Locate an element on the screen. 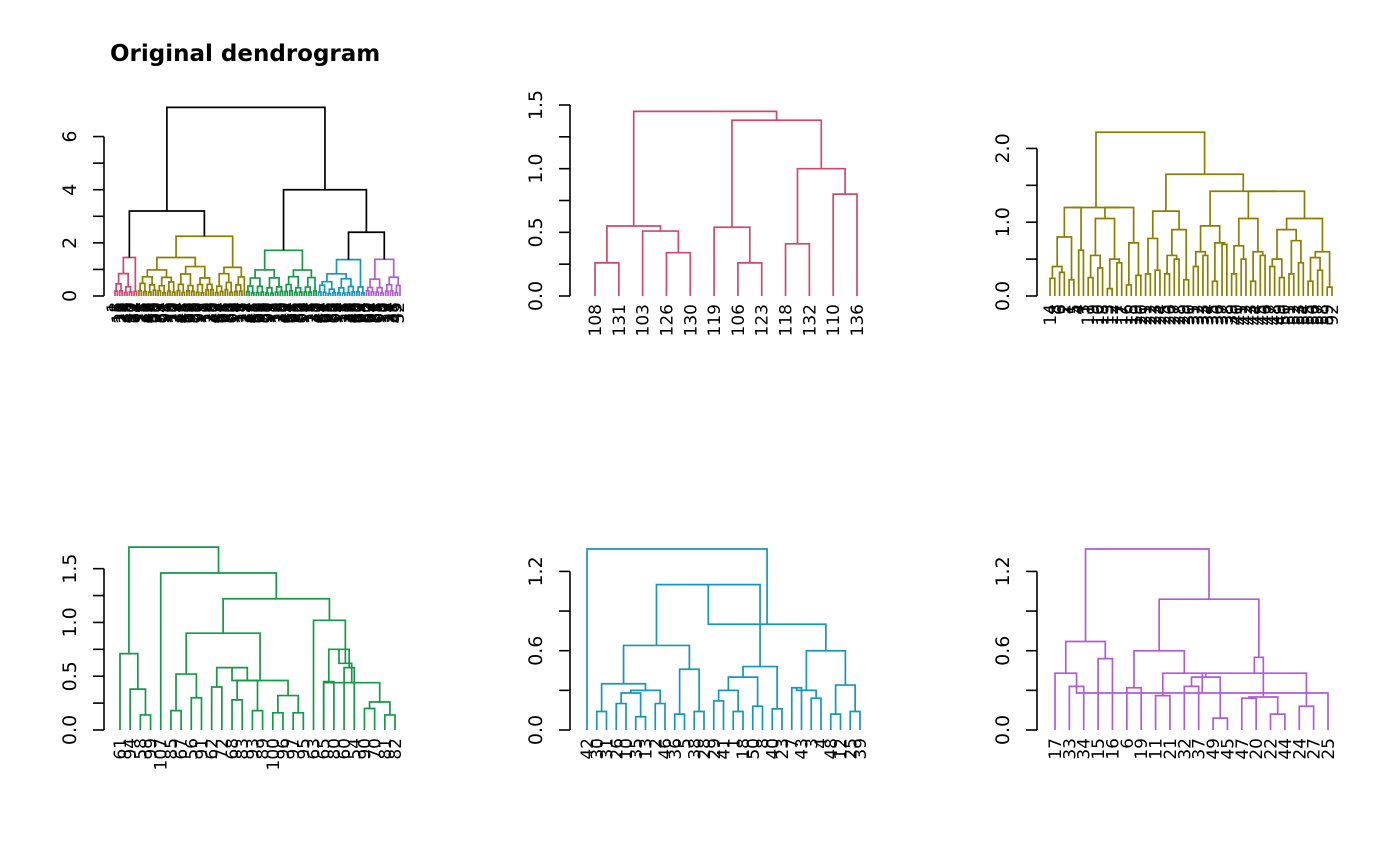 The width and height of the screenshot is (1400, 866). leaf-label: 14 is located at coordinates (1051, 315).